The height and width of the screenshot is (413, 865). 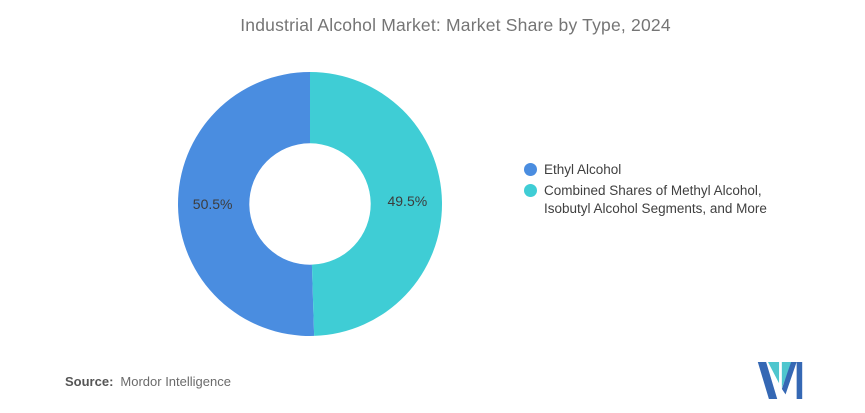 What do you see at coordinates (645, 170) in the screenshot?
I see `legend-item-ethyl-alcohol: Ethyl Alcohol` at bounding box center [645, 170].